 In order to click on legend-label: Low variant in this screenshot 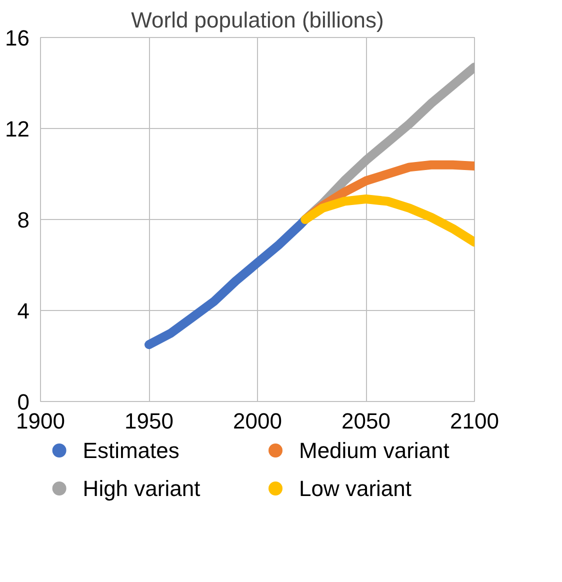, I will do `click(355, 488)`.